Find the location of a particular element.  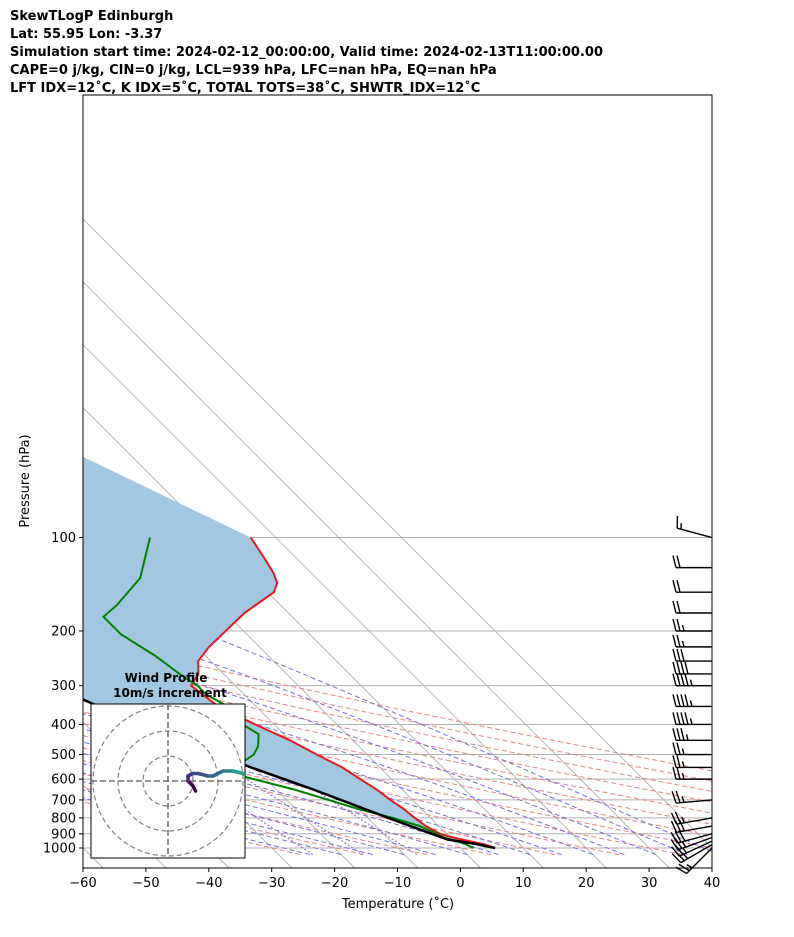

y-tick-label: 300 is located at coordinates (63, 686).